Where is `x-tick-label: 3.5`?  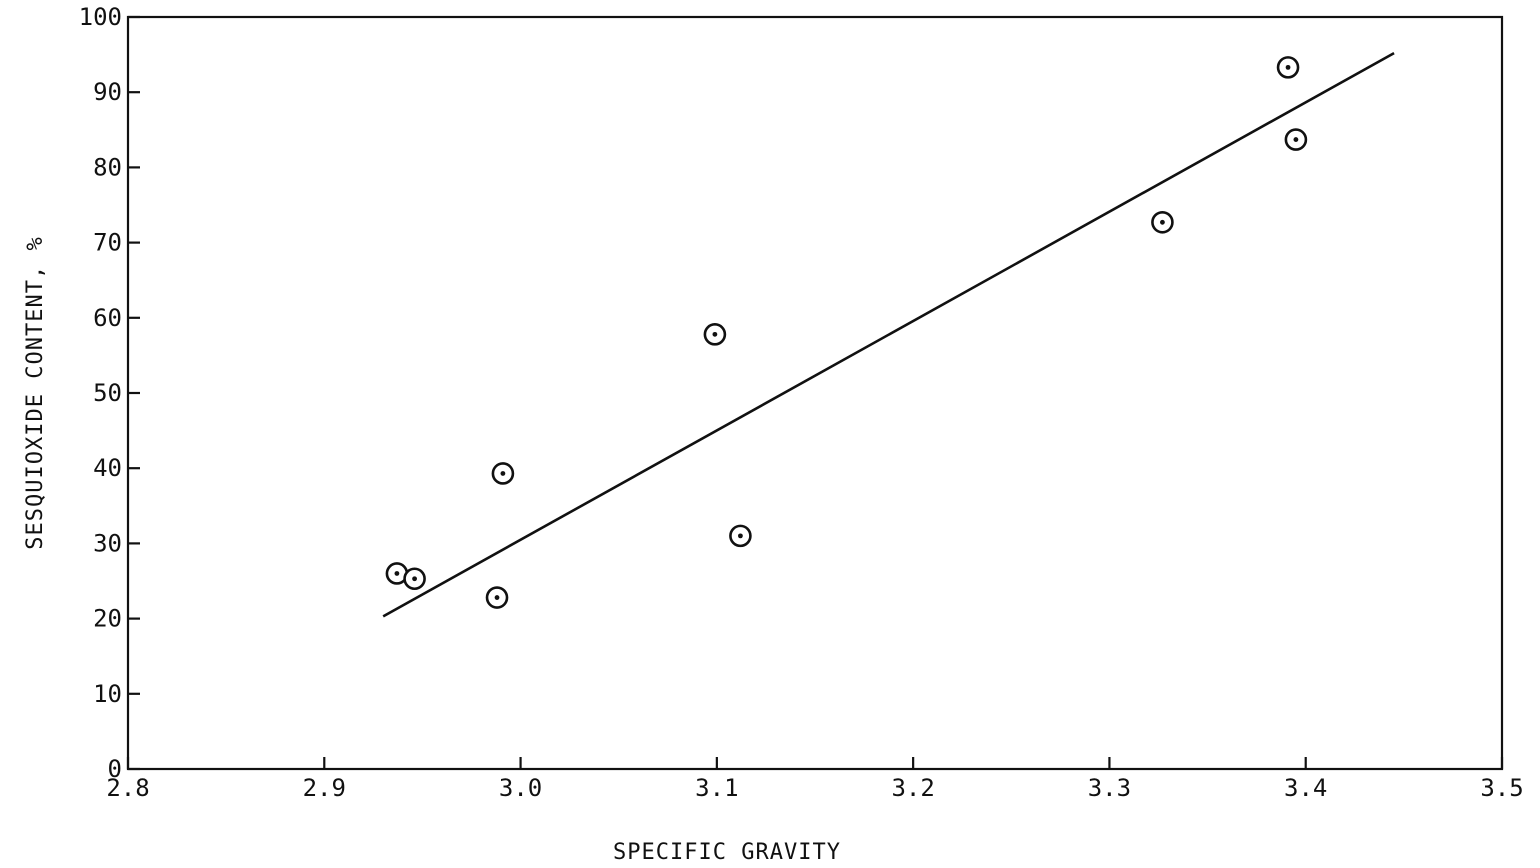 x-tick-label: 3.5 is located at coordinates (1501, 788).